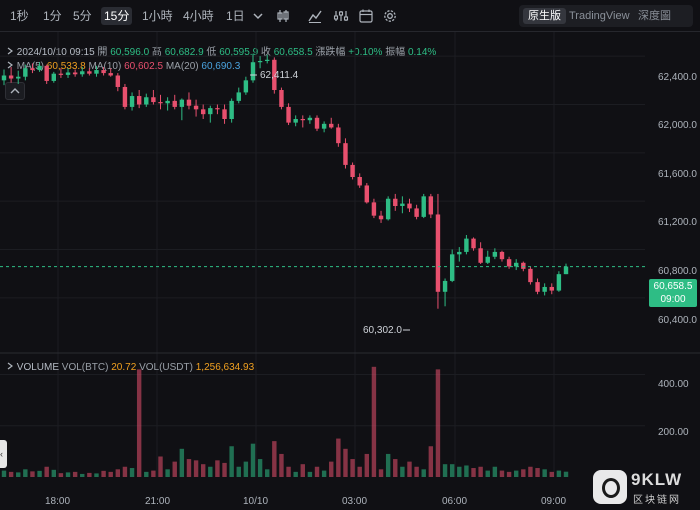  What do you see at coordinates (102, 52) in the screenshot?
I see `open-label: 開` at bounding box center [102, 52].